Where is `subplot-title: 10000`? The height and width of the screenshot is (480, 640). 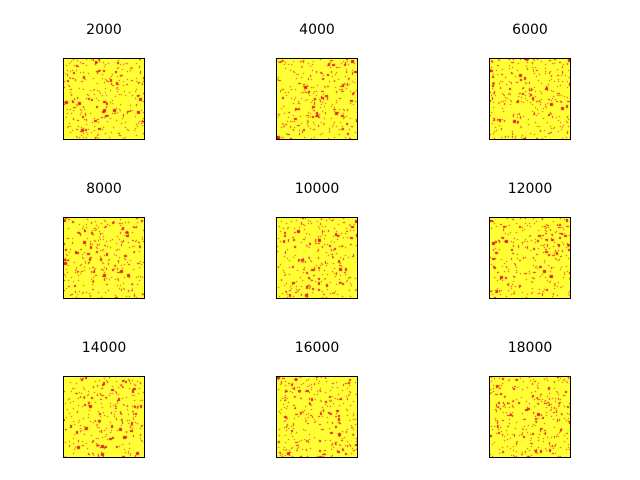 subplot-title: 10000 is located at coordinates (317, 189).